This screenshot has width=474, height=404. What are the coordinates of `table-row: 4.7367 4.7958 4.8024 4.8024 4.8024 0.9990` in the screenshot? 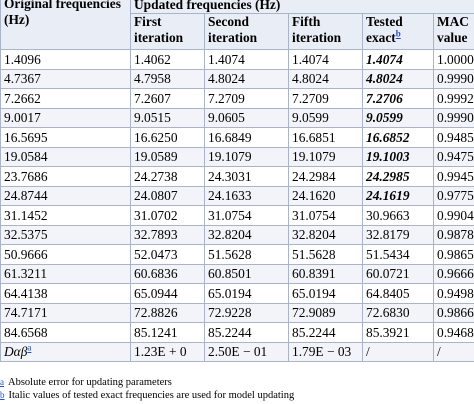 It's located at (237, 78).